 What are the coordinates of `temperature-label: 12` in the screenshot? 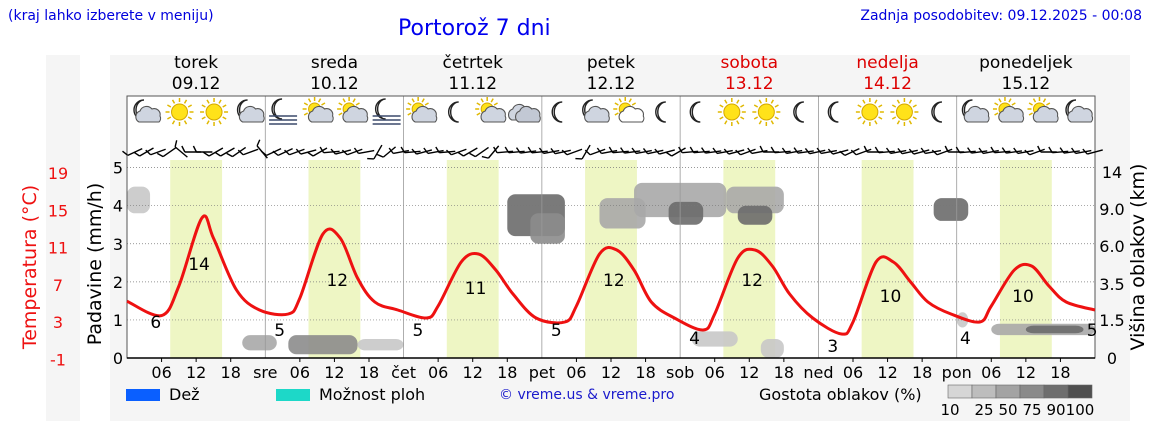 It's located at (752, 281).